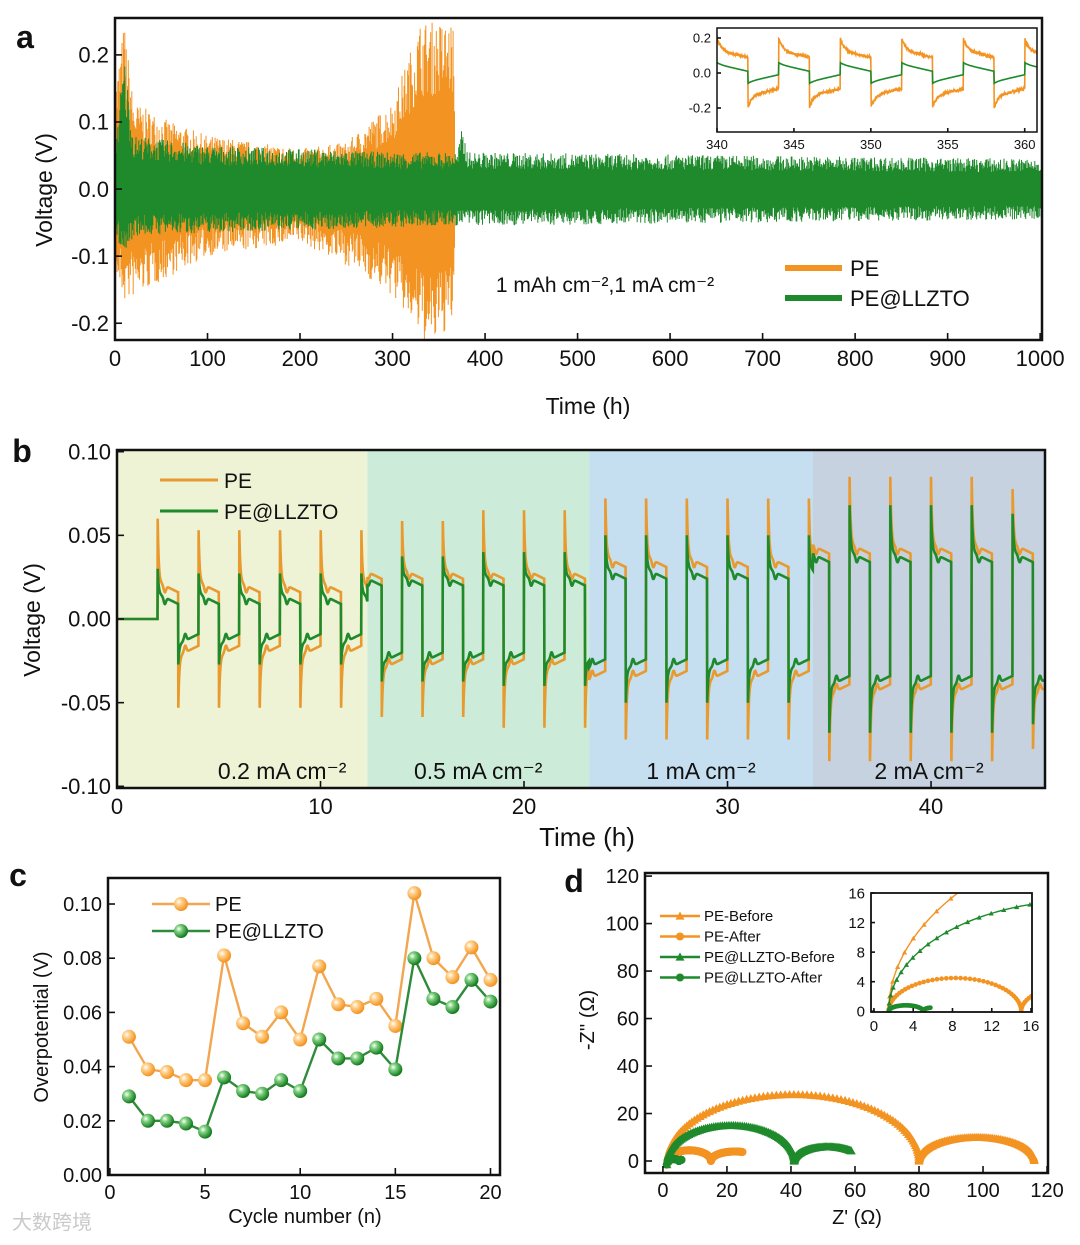  What do you see at coordinates (89, 535) in the screenshot?
I see `y-tick-label: 0.05` at bounding box center [89, 535].